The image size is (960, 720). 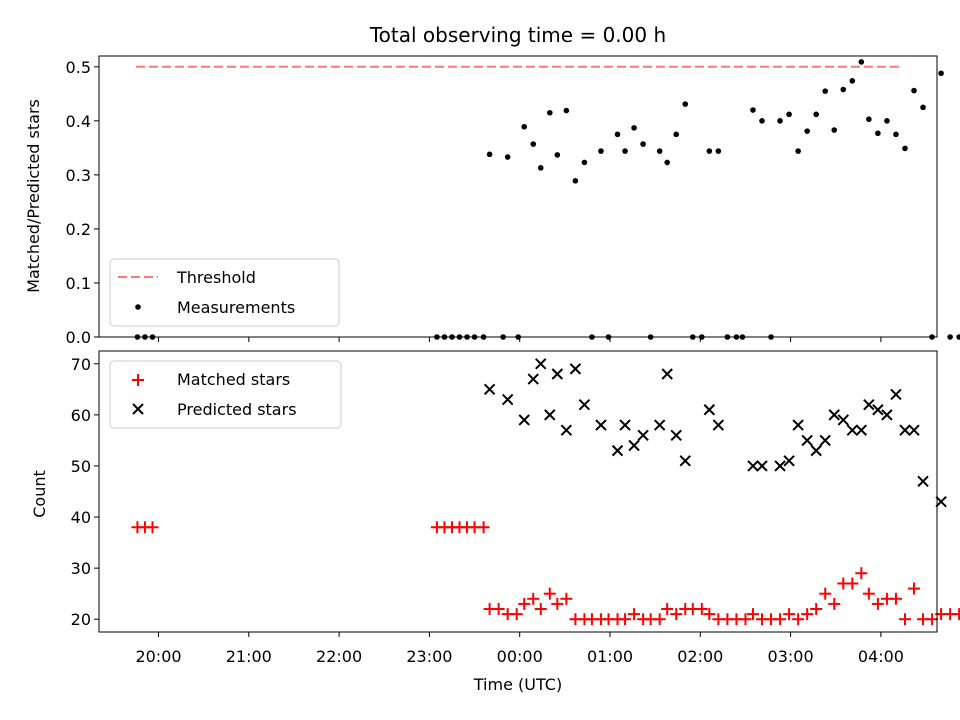 I want to click on legend-measurements-label: Measurements, so click(x=236, y=307).